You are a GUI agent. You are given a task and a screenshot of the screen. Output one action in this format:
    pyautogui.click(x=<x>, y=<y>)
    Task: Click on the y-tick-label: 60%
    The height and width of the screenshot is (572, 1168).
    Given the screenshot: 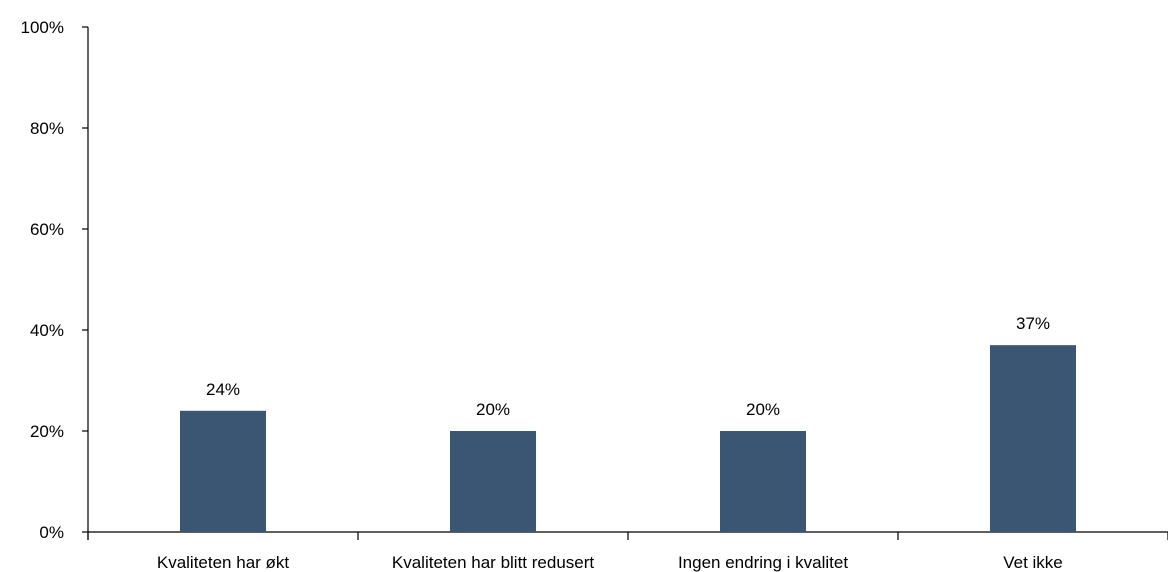 What is the action you would take?
    pyautogui.click(x=47, y=229)
    